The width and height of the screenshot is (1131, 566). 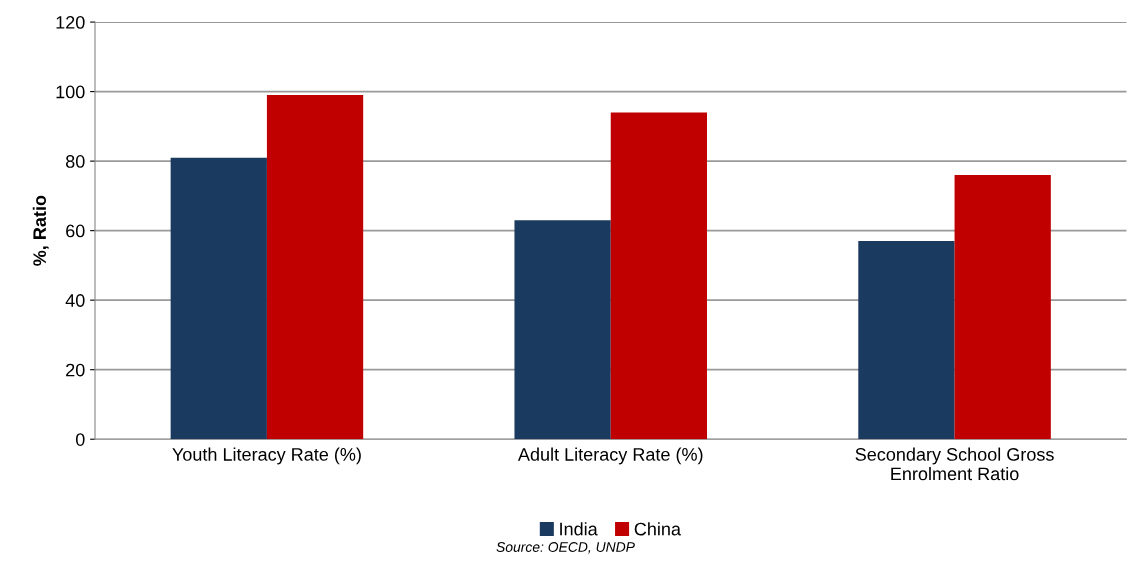 I want to click on legend-label: China, so click(x=657, y=529).